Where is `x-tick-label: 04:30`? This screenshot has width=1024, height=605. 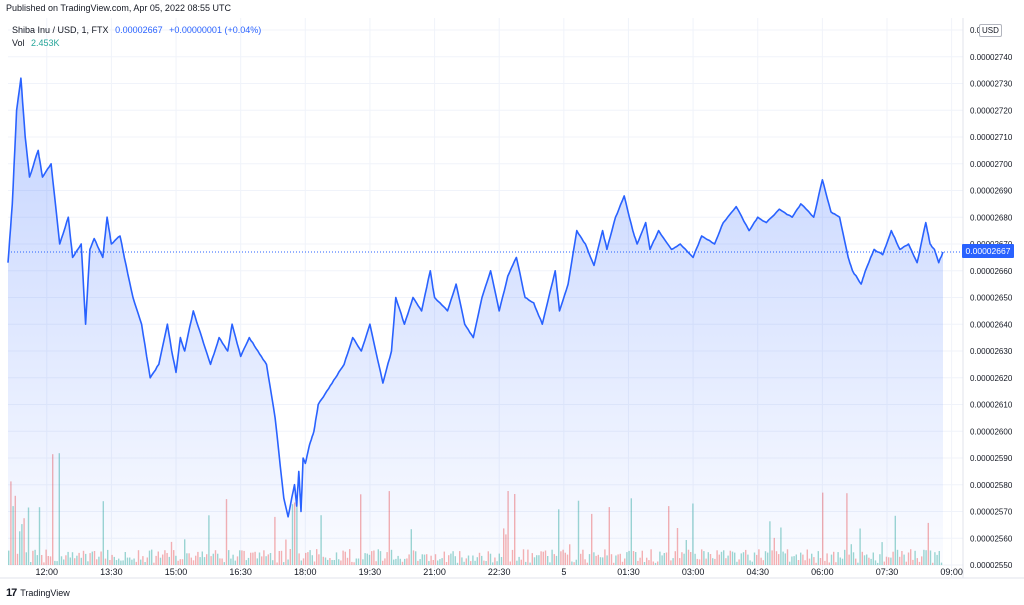
x-tick-label: 04:30 is located at coordinates (757, 572).